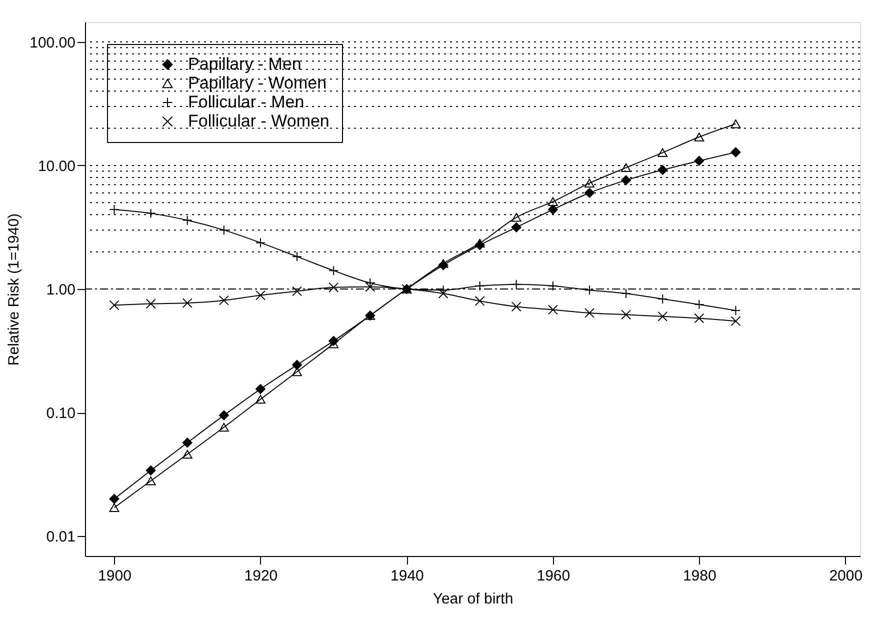  I want to click on legend-label: Follicular - Men, so click(246, 102).